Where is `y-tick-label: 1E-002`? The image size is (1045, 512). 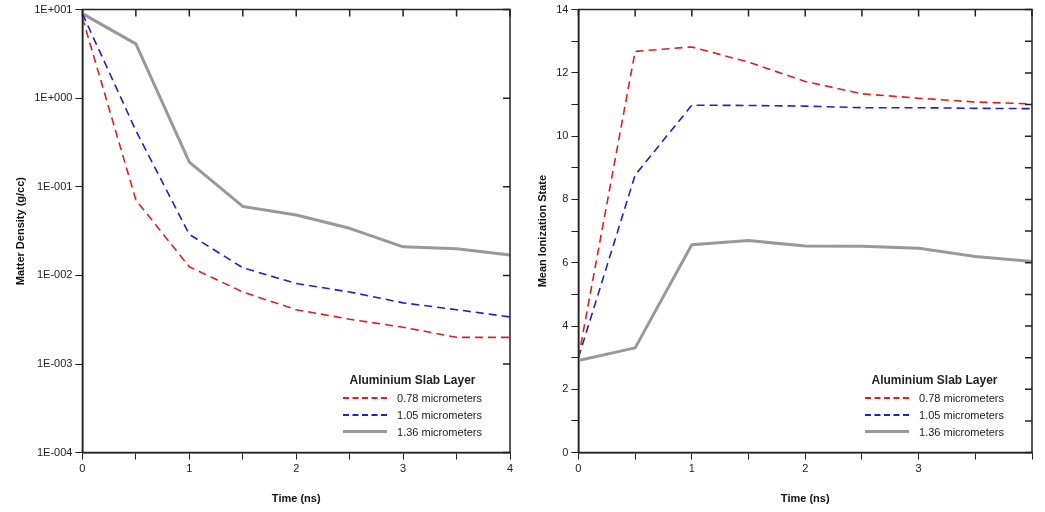 y-tick-label: 1E-002 is located at coordinates (54, 274).